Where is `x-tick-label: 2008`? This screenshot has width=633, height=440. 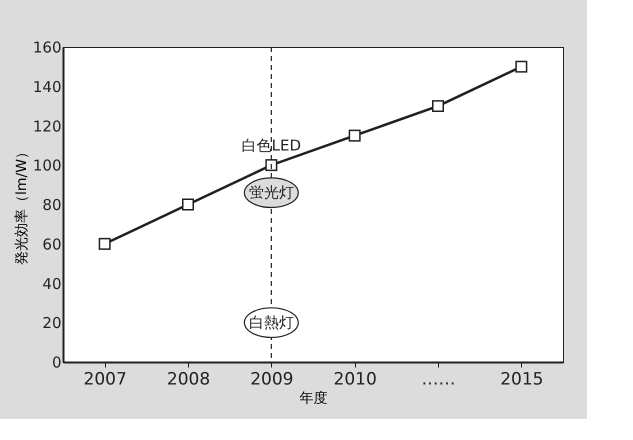
x-tick-label: 2008 is located at coordinates (188, 380).